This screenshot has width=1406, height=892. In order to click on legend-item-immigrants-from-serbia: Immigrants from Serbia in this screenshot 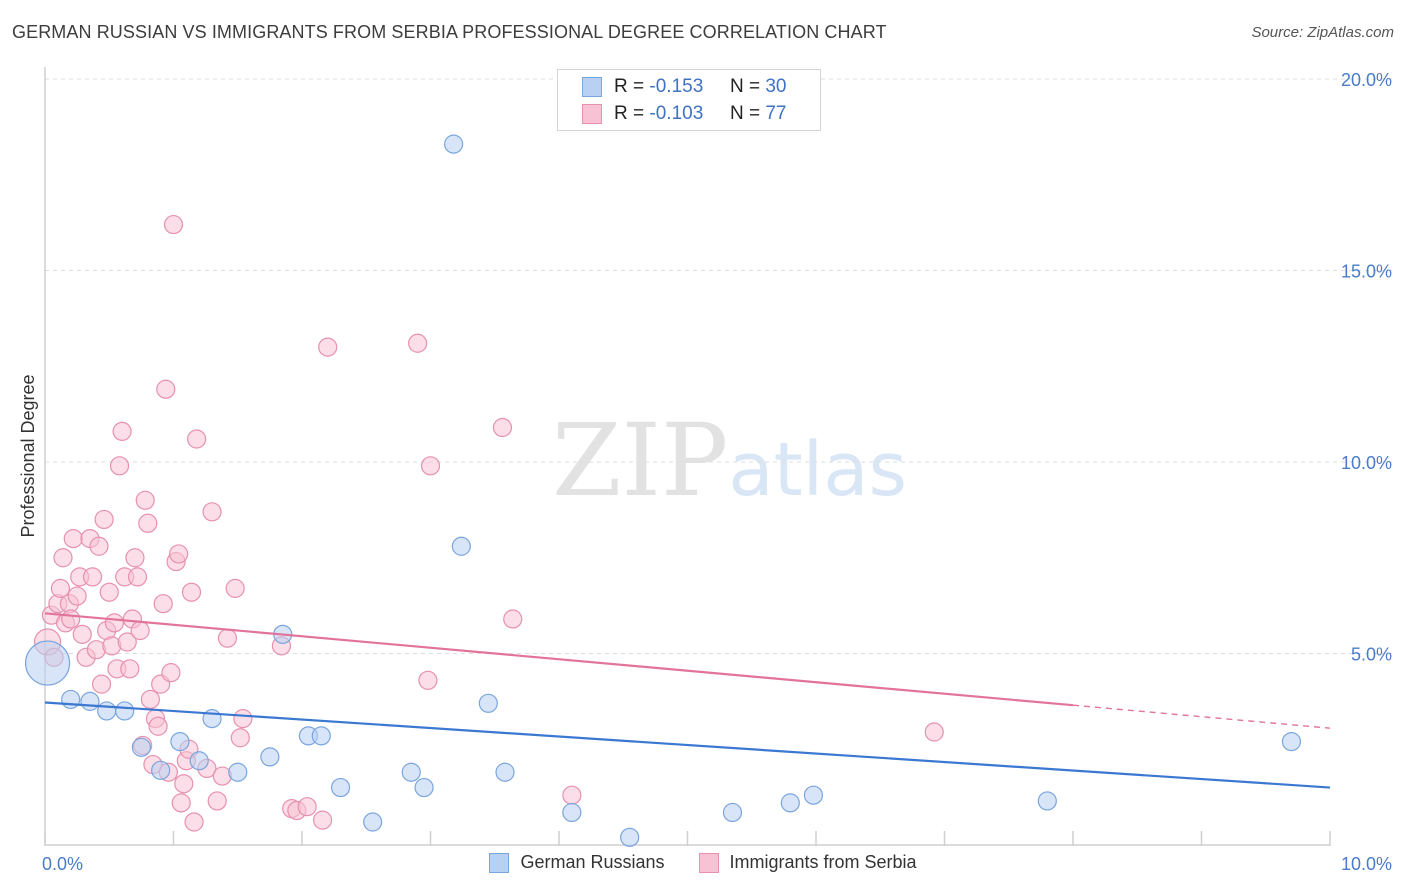, I will do `click(807, 862)`.